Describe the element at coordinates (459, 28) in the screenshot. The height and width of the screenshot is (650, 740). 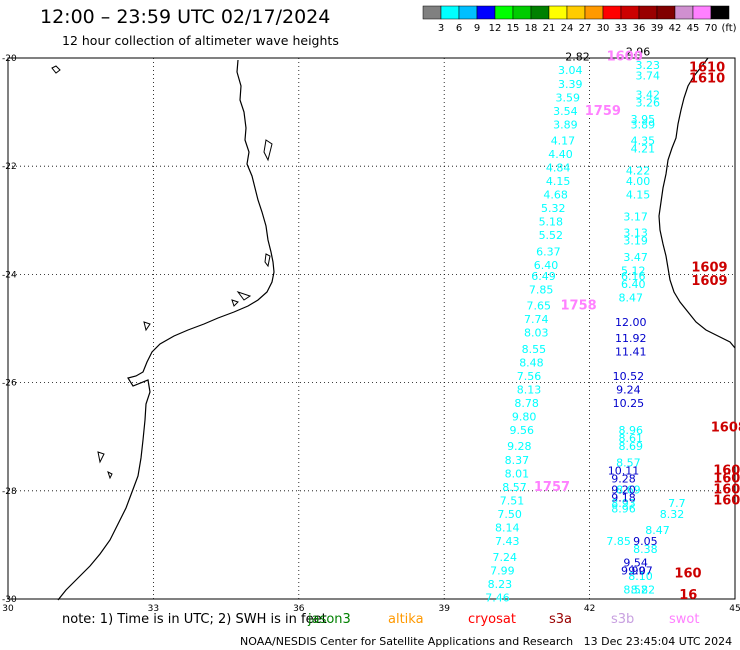
I see `colorbar-label: 6` at that location.